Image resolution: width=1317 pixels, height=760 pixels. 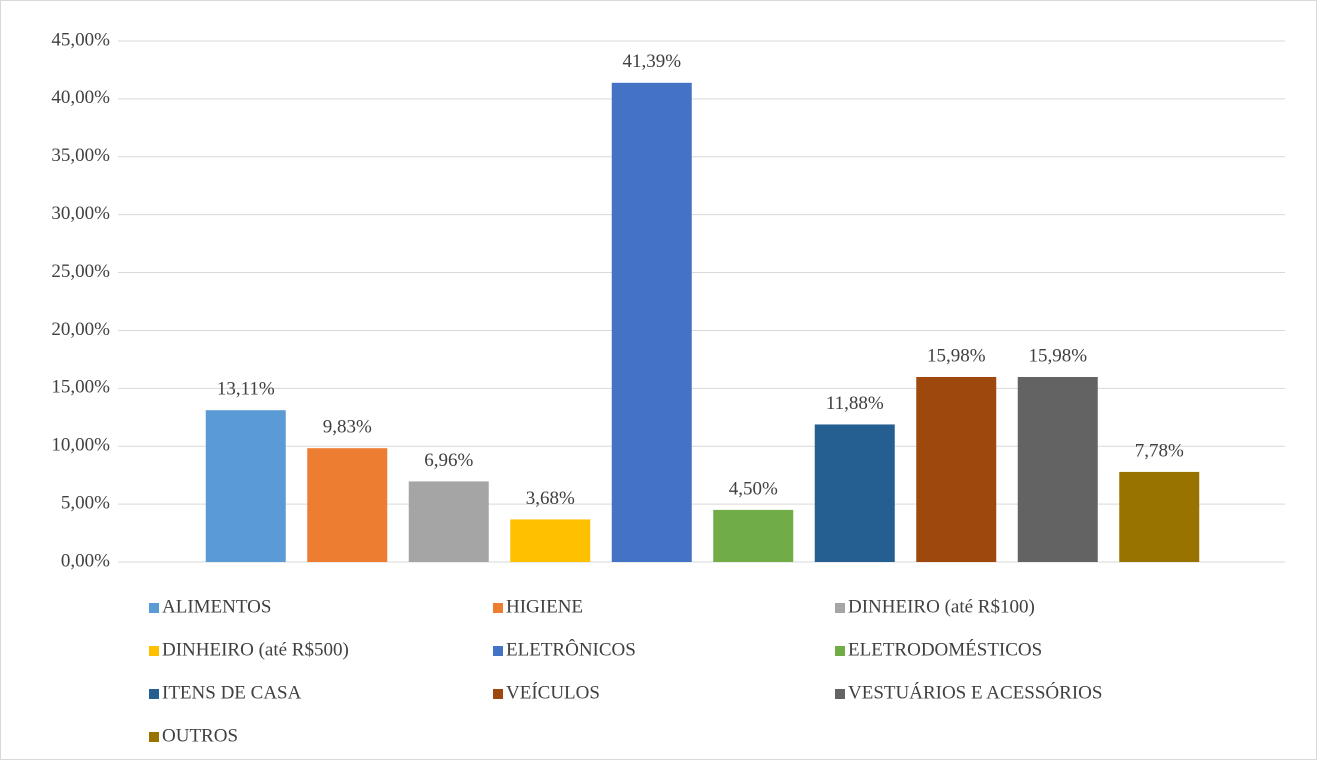 What do you see at coordinates (855, 403) in the screenshot?
I see `data-label: 11,88%` at bounding box center [855, 403].